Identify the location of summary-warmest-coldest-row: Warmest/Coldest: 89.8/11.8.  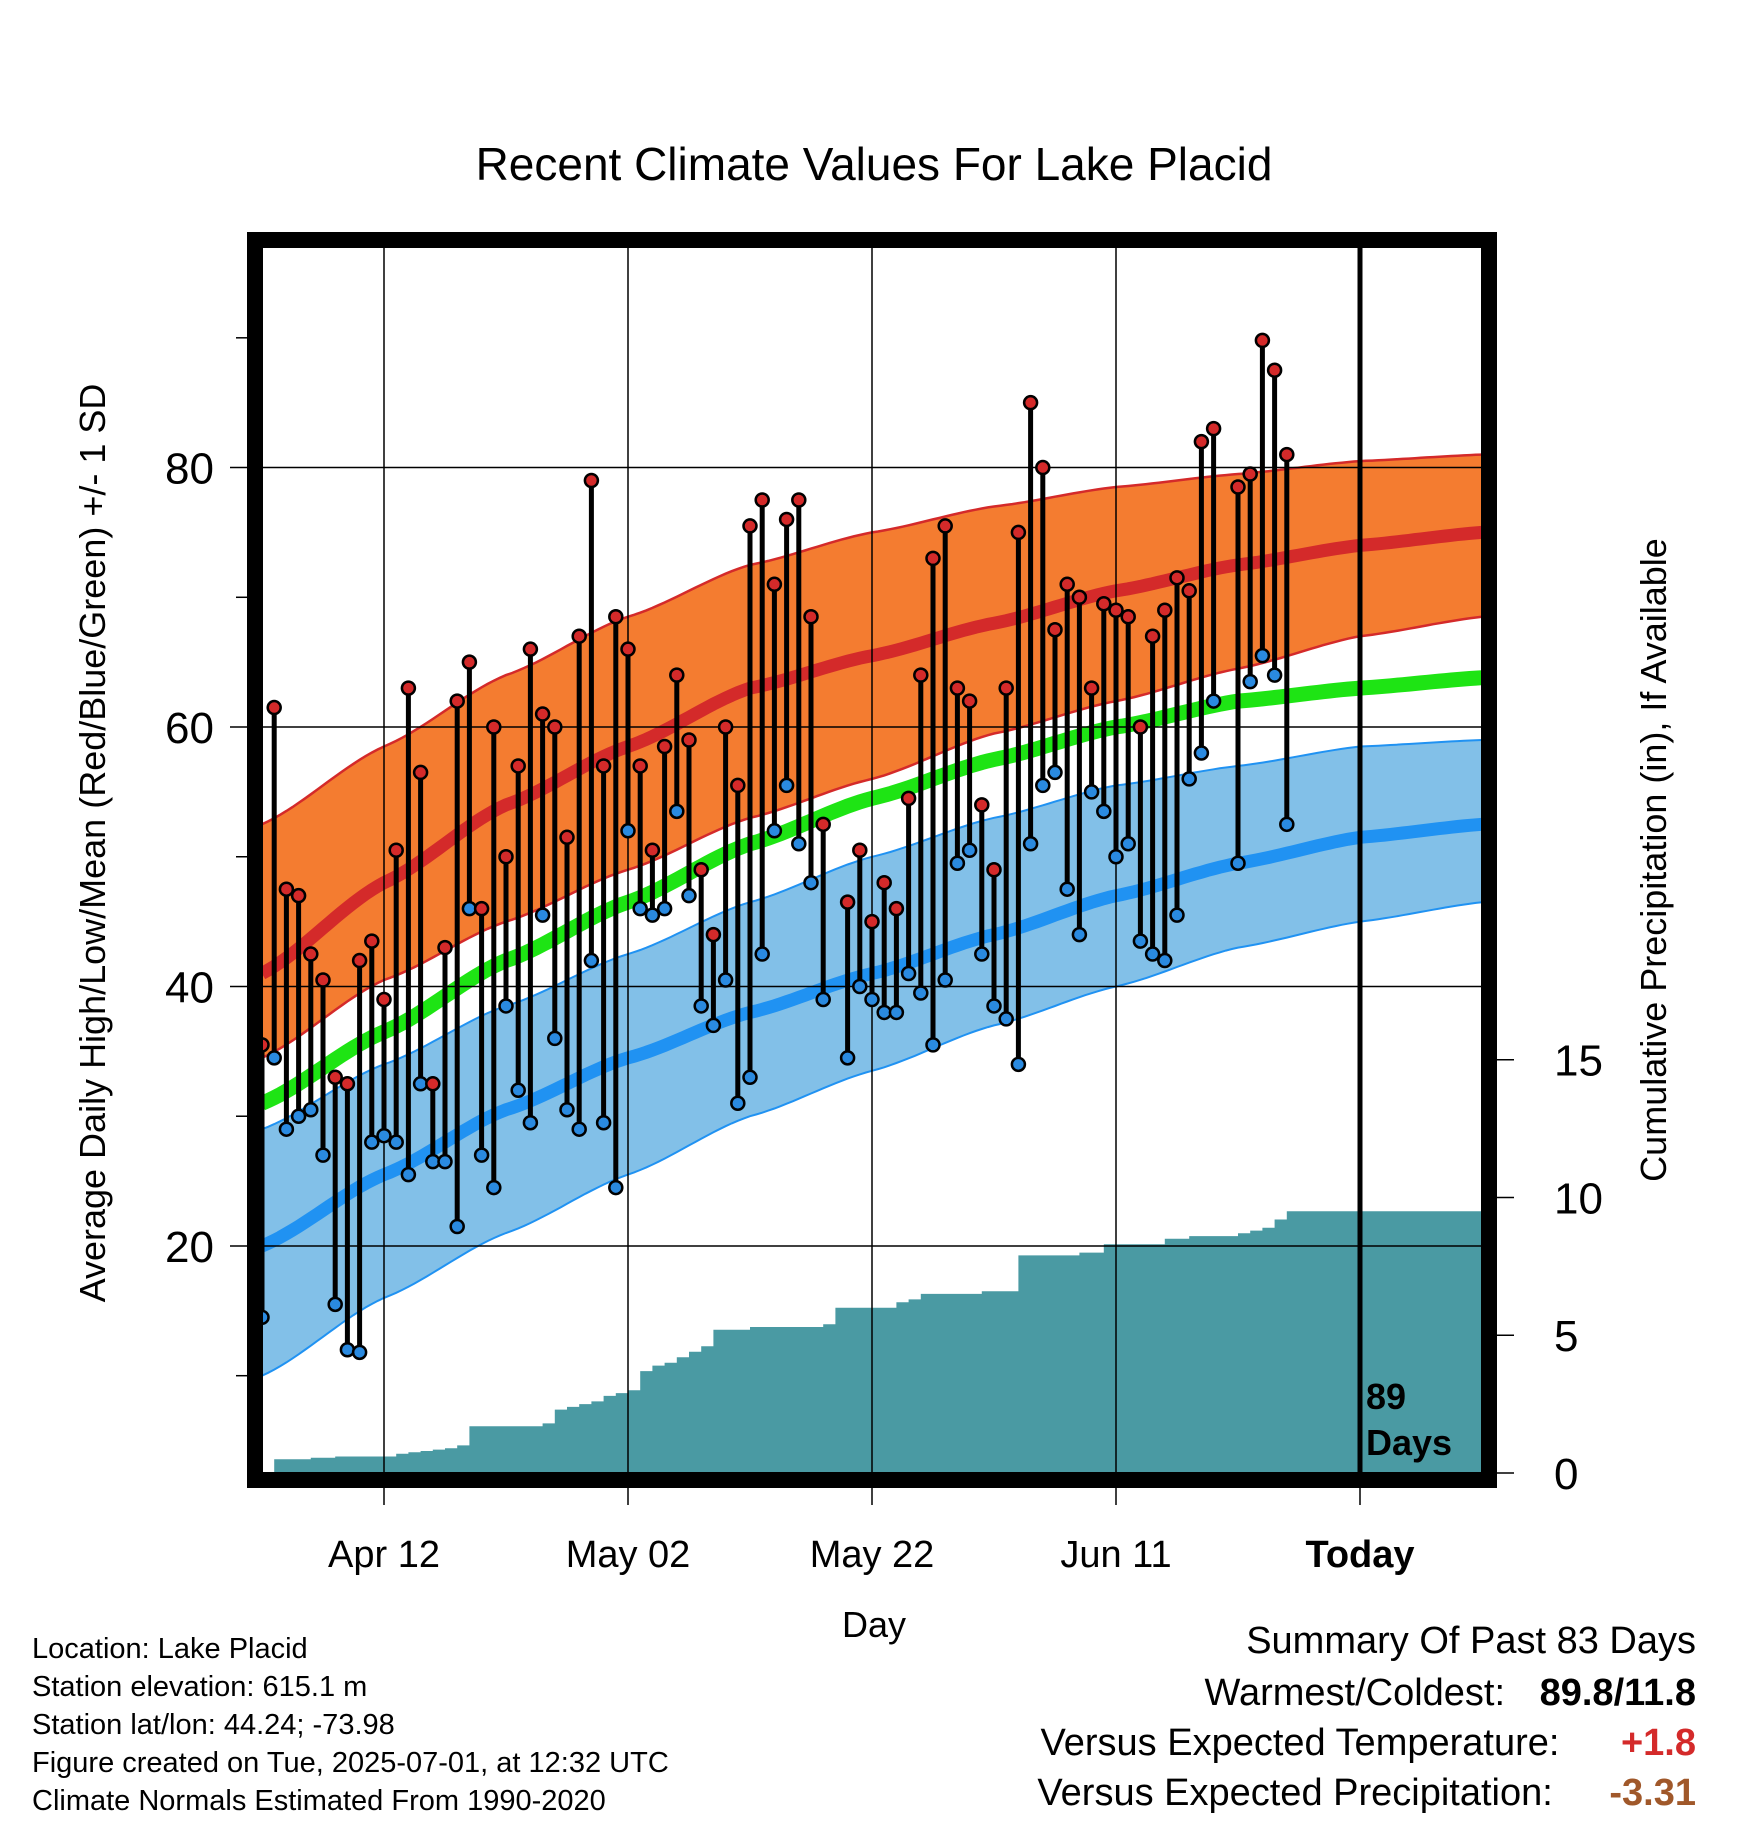
(1450, 1693).